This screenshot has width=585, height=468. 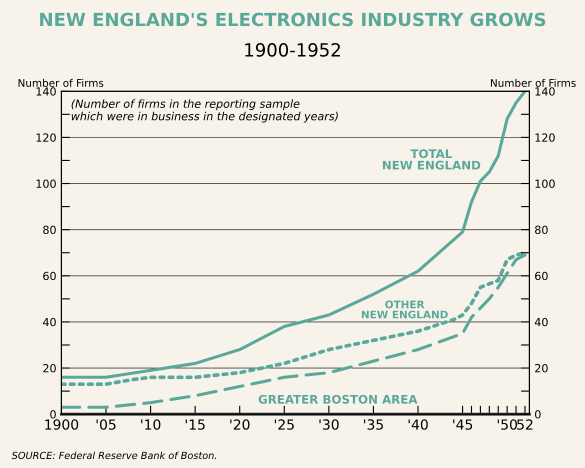 I want to click on y-tick-label: 80, so click(x=49, y=230).